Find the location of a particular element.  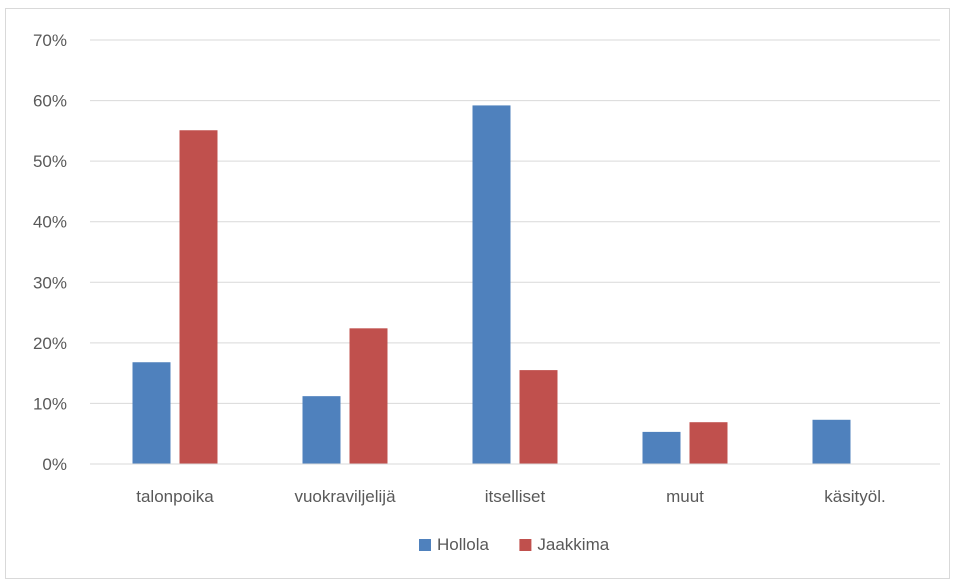

x-tick-label: talonpoika is located at coordinates (175, 496).